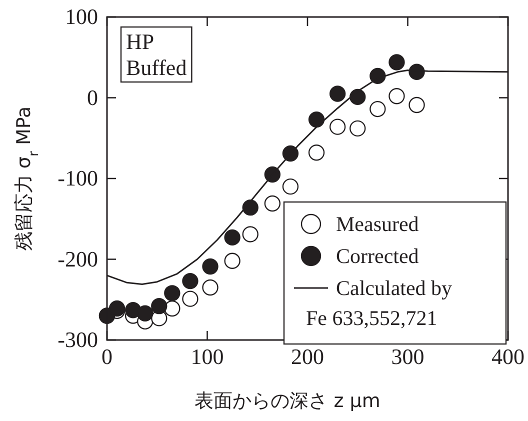 This screenshot has height=421, width=528. Describe the element at coordinates (508, 356) in the screenshot. I see `x-tick-label: 400` at that location.